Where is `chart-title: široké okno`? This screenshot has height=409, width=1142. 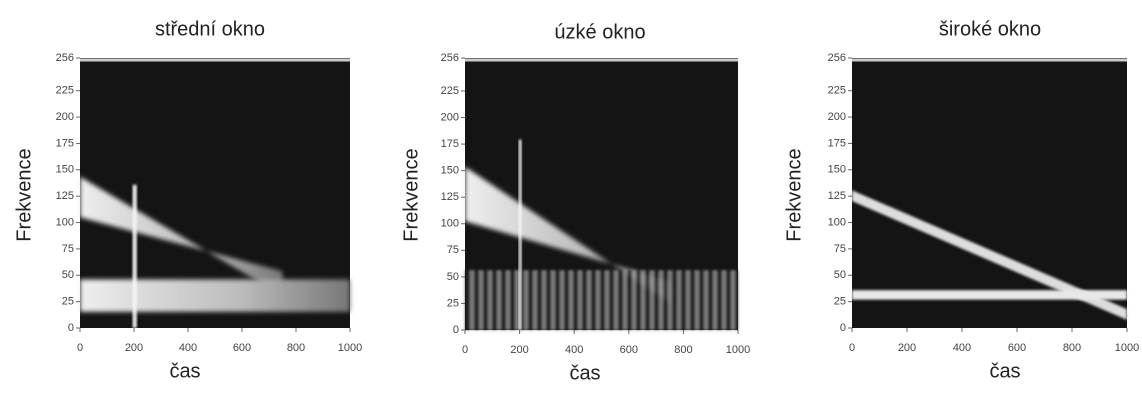
chart-title: široké okno is located at coordinates (990, 29).